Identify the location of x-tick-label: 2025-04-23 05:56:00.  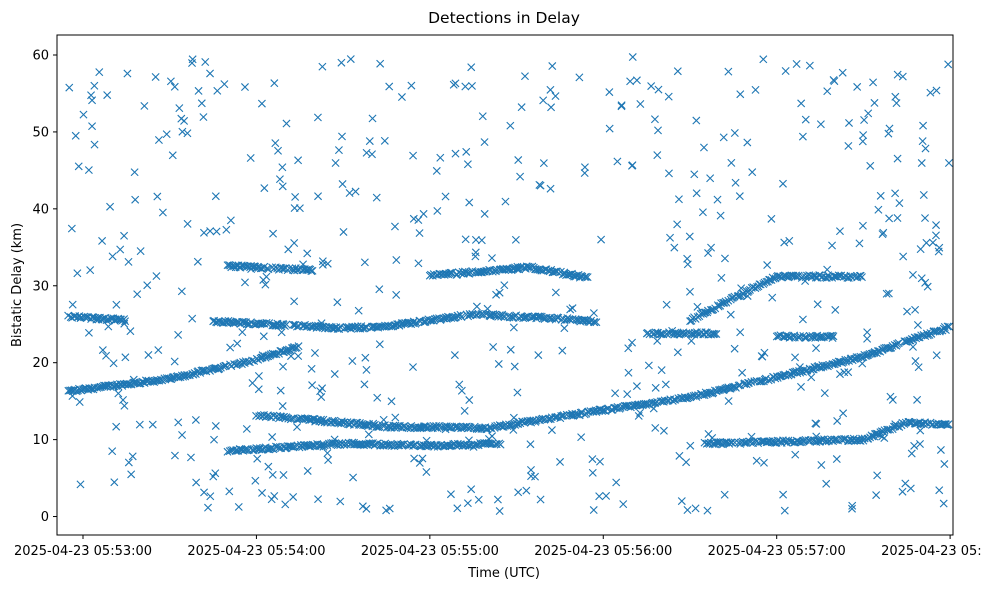
(603, 551).